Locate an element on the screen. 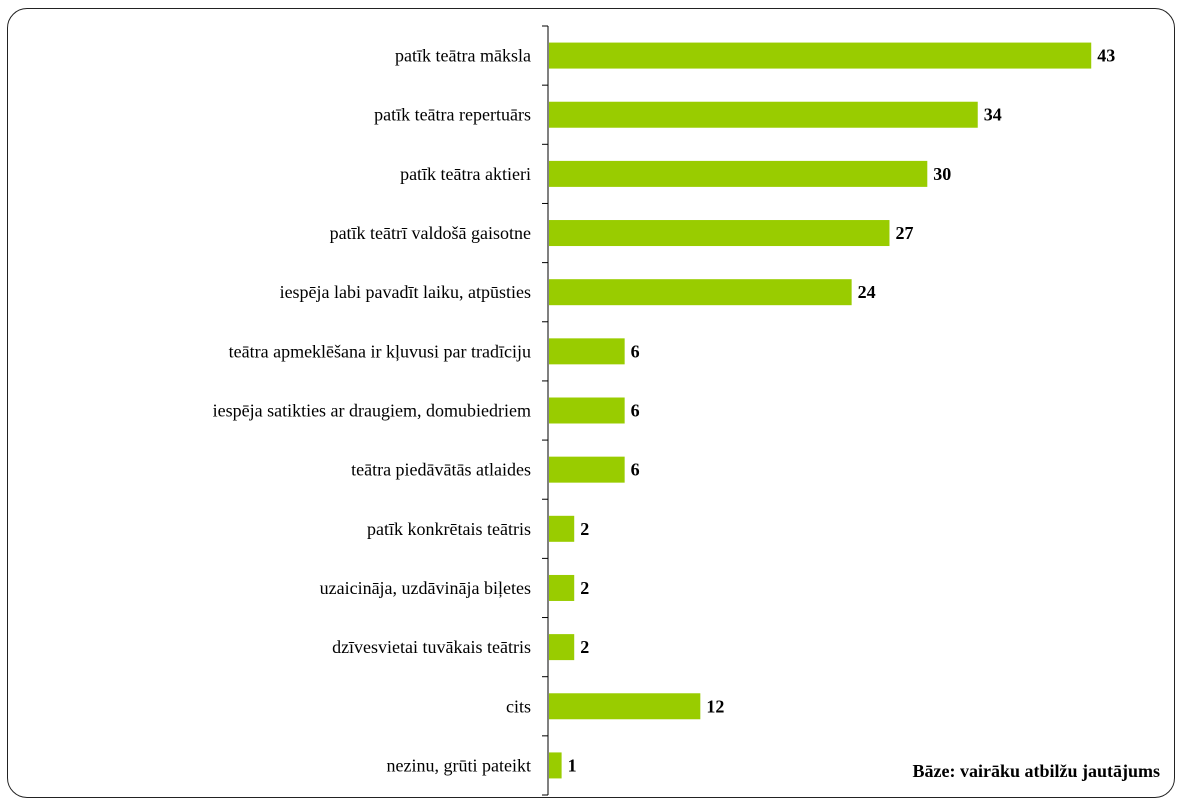 The image size is (1177, 800). category-label: patīk teātra repertuārs is located at coordinates (452, 115).